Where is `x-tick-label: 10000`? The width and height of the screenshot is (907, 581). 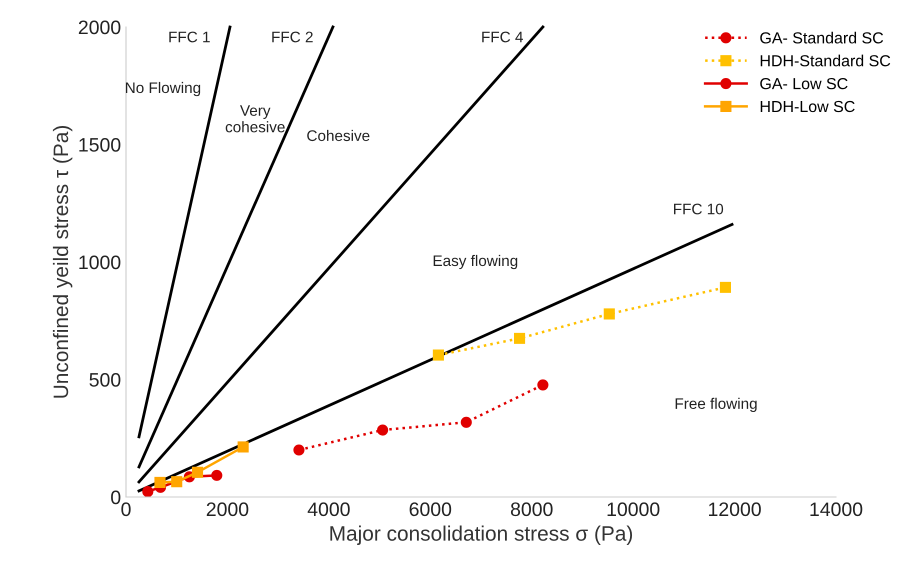 x-tick-label: 10000 is located at coordinates (634, 509).